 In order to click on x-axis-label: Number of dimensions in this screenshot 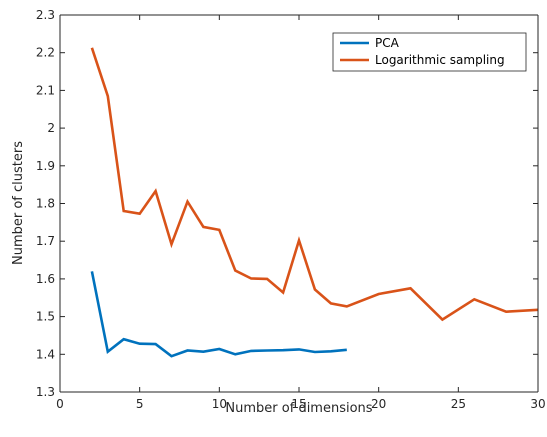, I will do `click(298, 408)`.